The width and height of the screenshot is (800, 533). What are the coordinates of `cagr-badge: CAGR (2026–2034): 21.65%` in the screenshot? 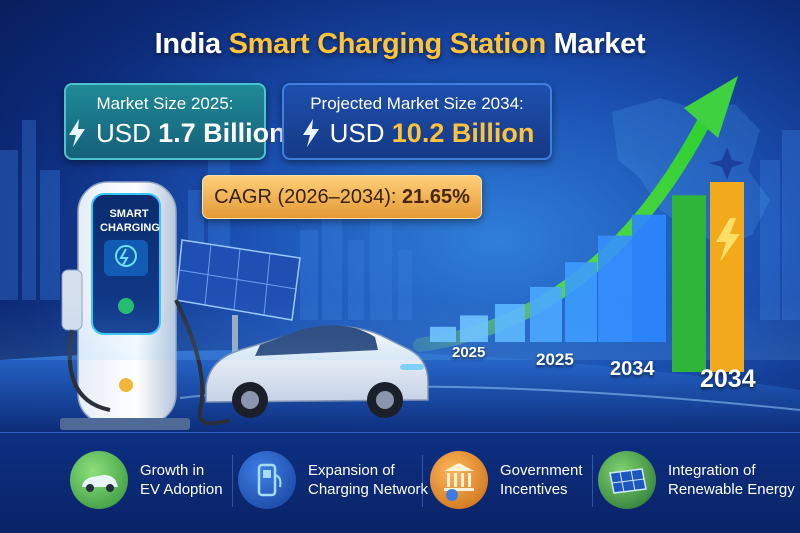 It's located at (342, 197).